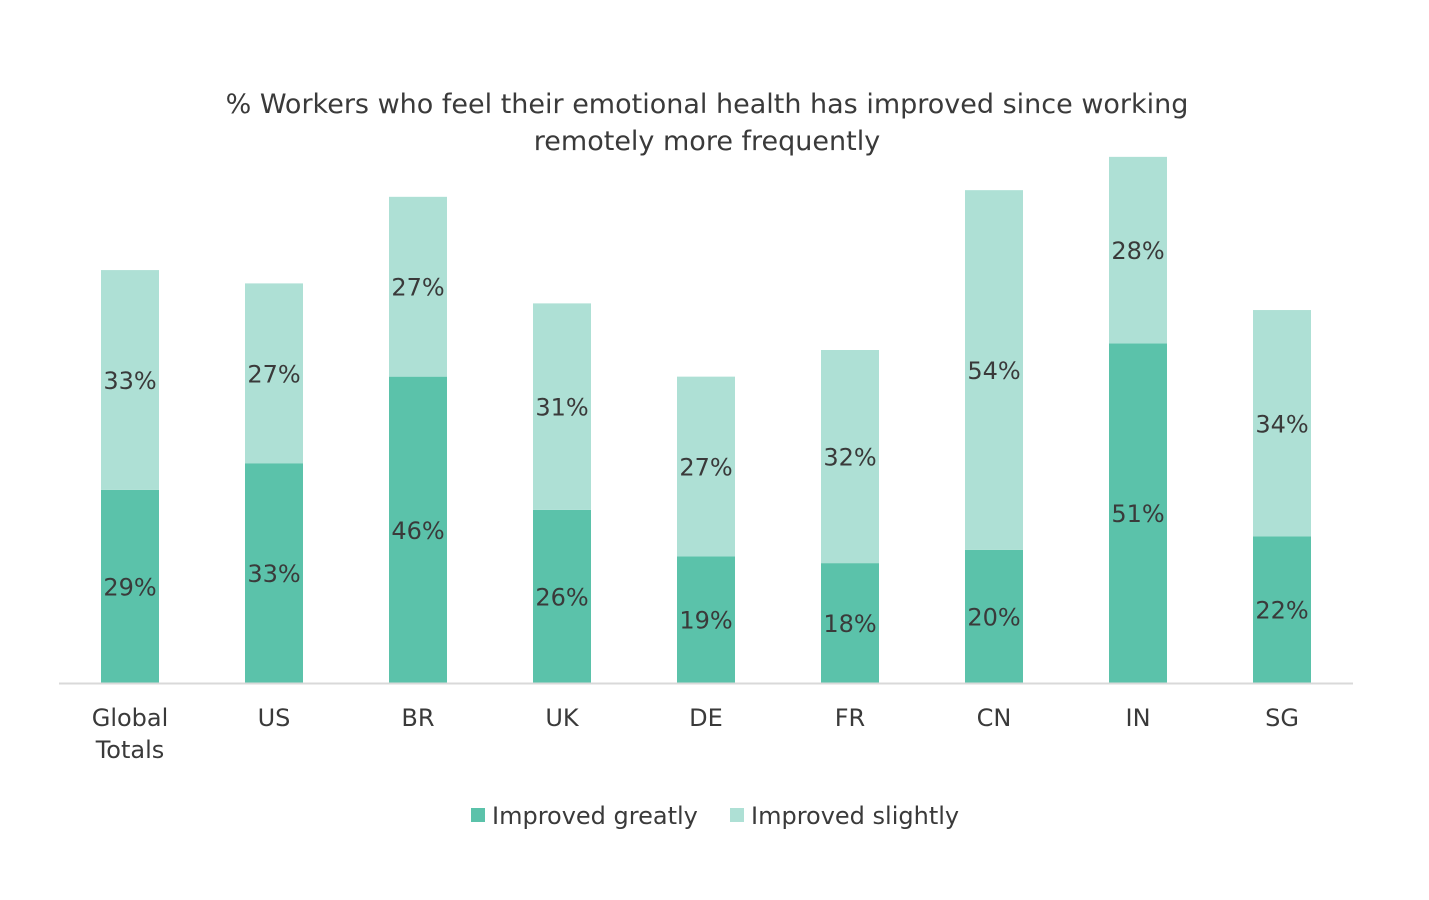 This screenshot has width=1429, height=900. Describe the element at coordinates (715, 816) in the screenshot. I see `legend: Improved greatly Improved slightly` at that location.